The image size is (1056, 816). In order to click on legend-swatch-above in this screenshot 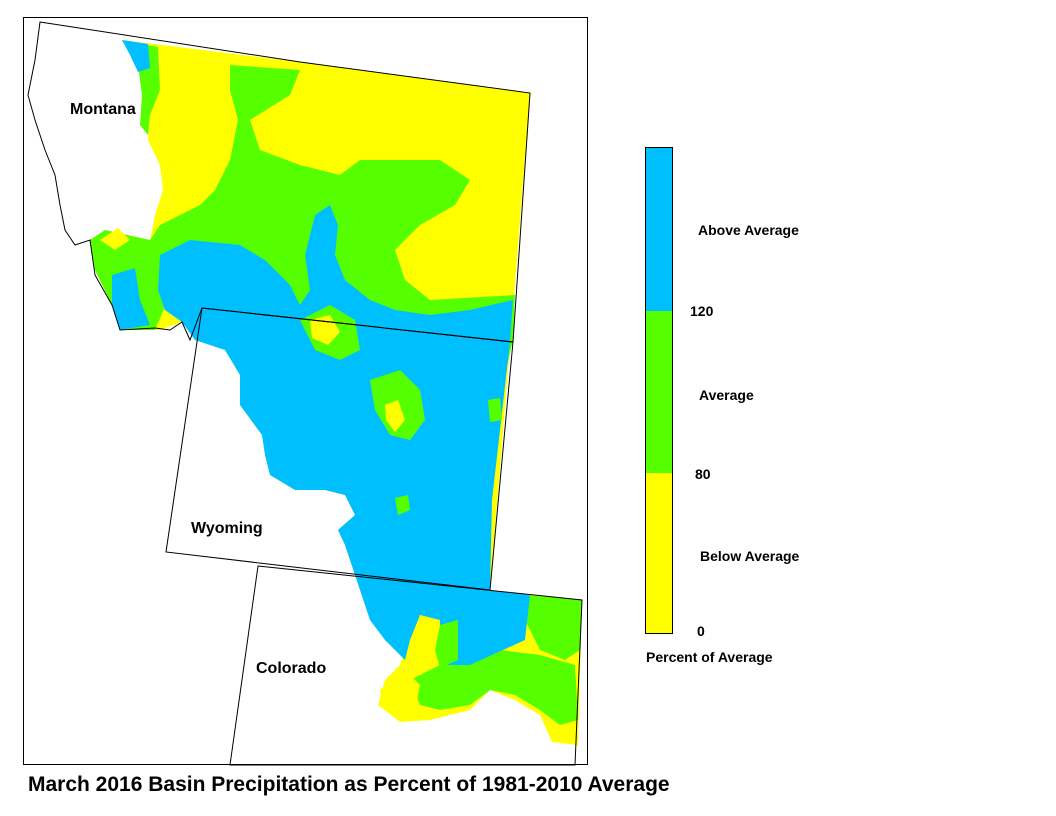, I will do `click(659, 229)`.